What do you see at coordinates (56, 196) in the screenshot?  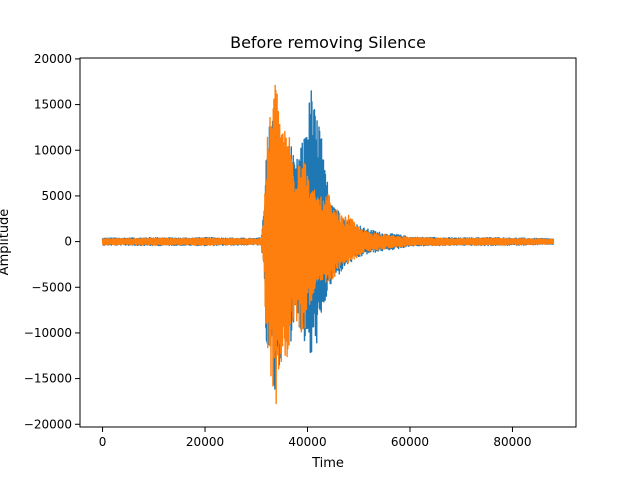 I see `y-tick-label: 5000` at bounding box center [56, 196].